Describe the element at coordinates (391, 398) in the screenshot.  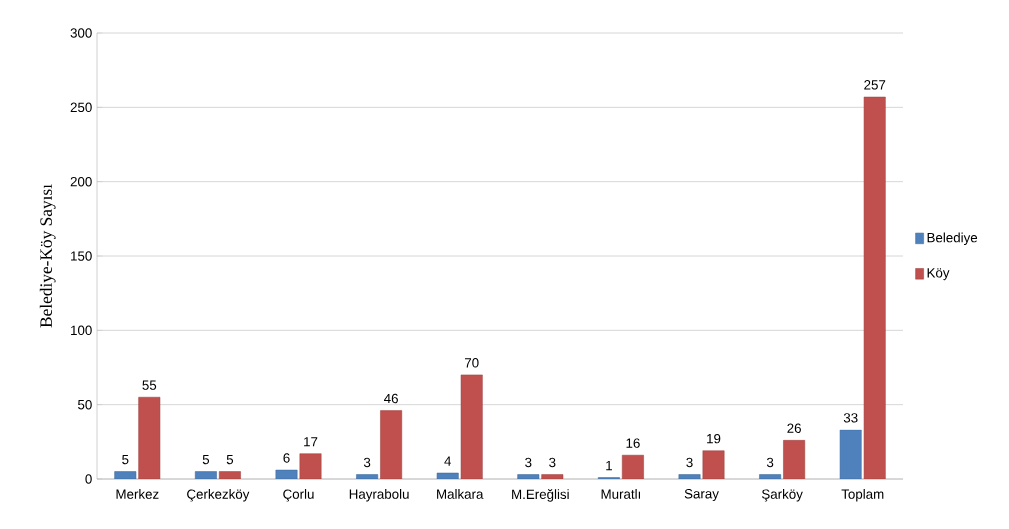
I see `data-label: 46` at that location.